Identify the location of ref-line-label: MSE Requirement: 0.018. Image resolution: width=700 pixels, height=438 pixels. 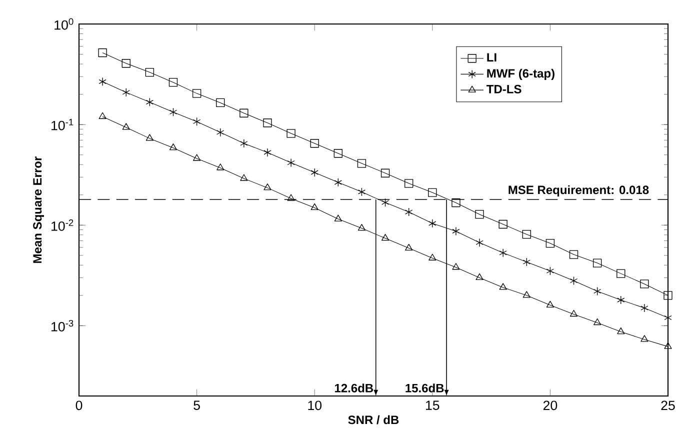
(578, 191).